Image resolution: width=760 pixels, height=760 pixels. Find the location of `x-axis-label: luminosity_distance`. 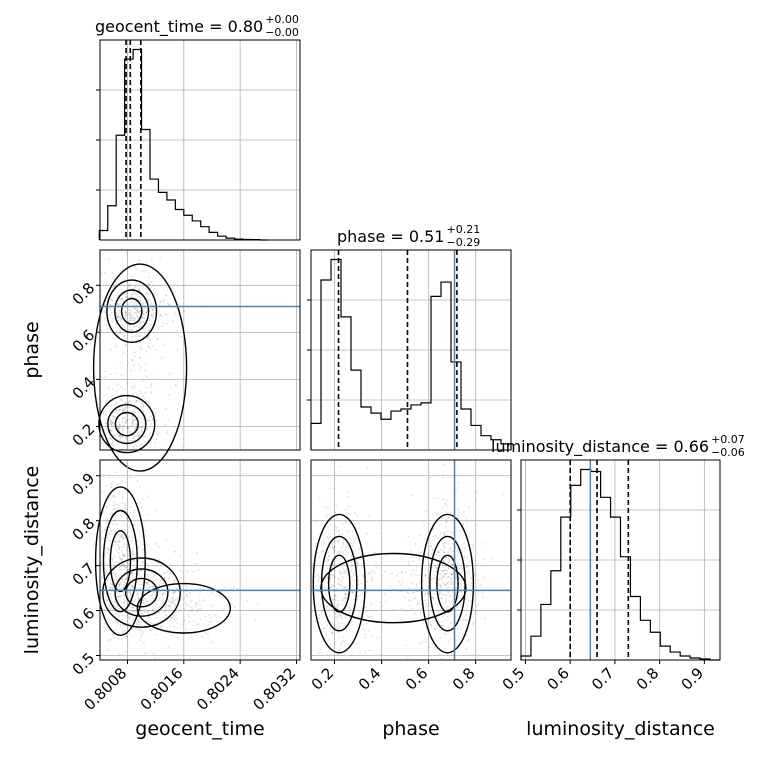

x-axis-label: luminosity_distance is located at coordinates (620, 729).